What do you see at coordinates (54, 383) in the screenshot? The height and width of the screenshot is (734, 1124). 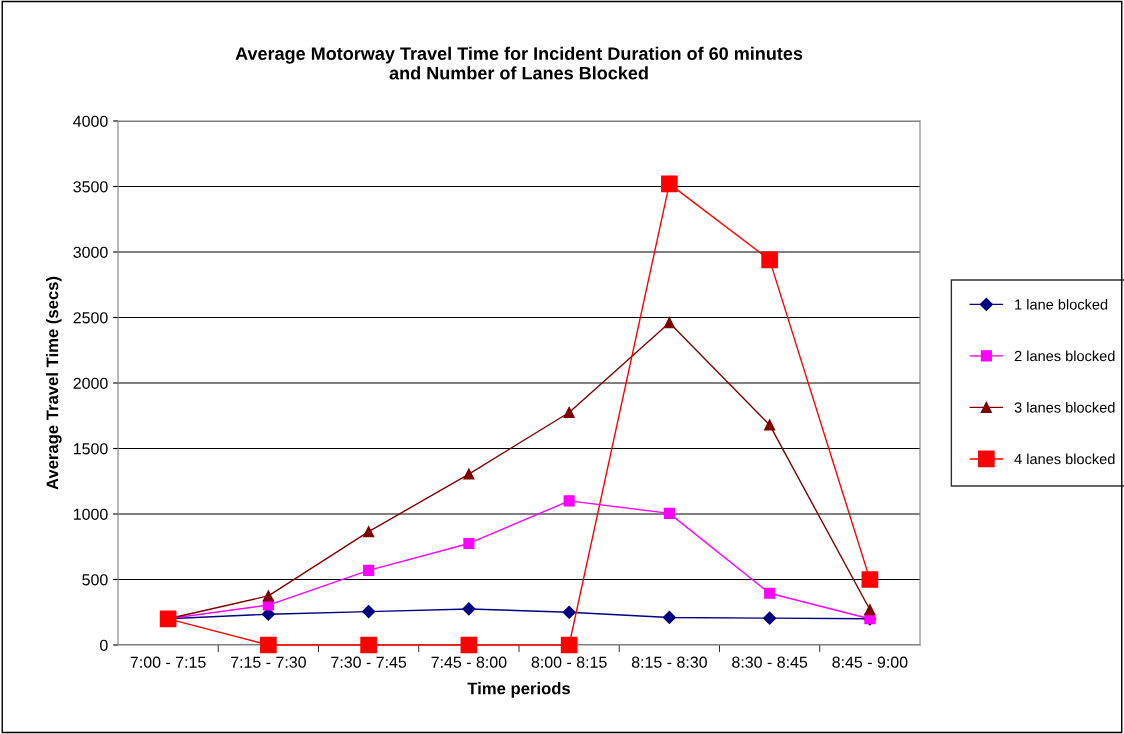 I see `y-axis-title: Average Travel Time (secs)` at bounding box center [54, 383].